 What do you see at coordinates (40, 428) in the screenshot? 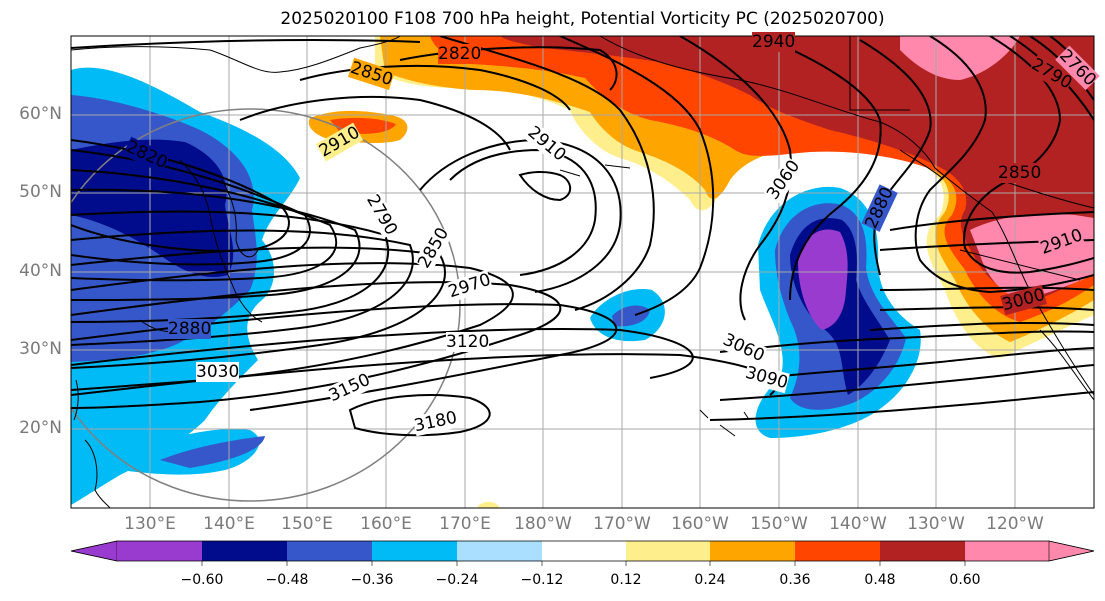
I see `lat-label: 20°N` at bounding box center [40, 428].